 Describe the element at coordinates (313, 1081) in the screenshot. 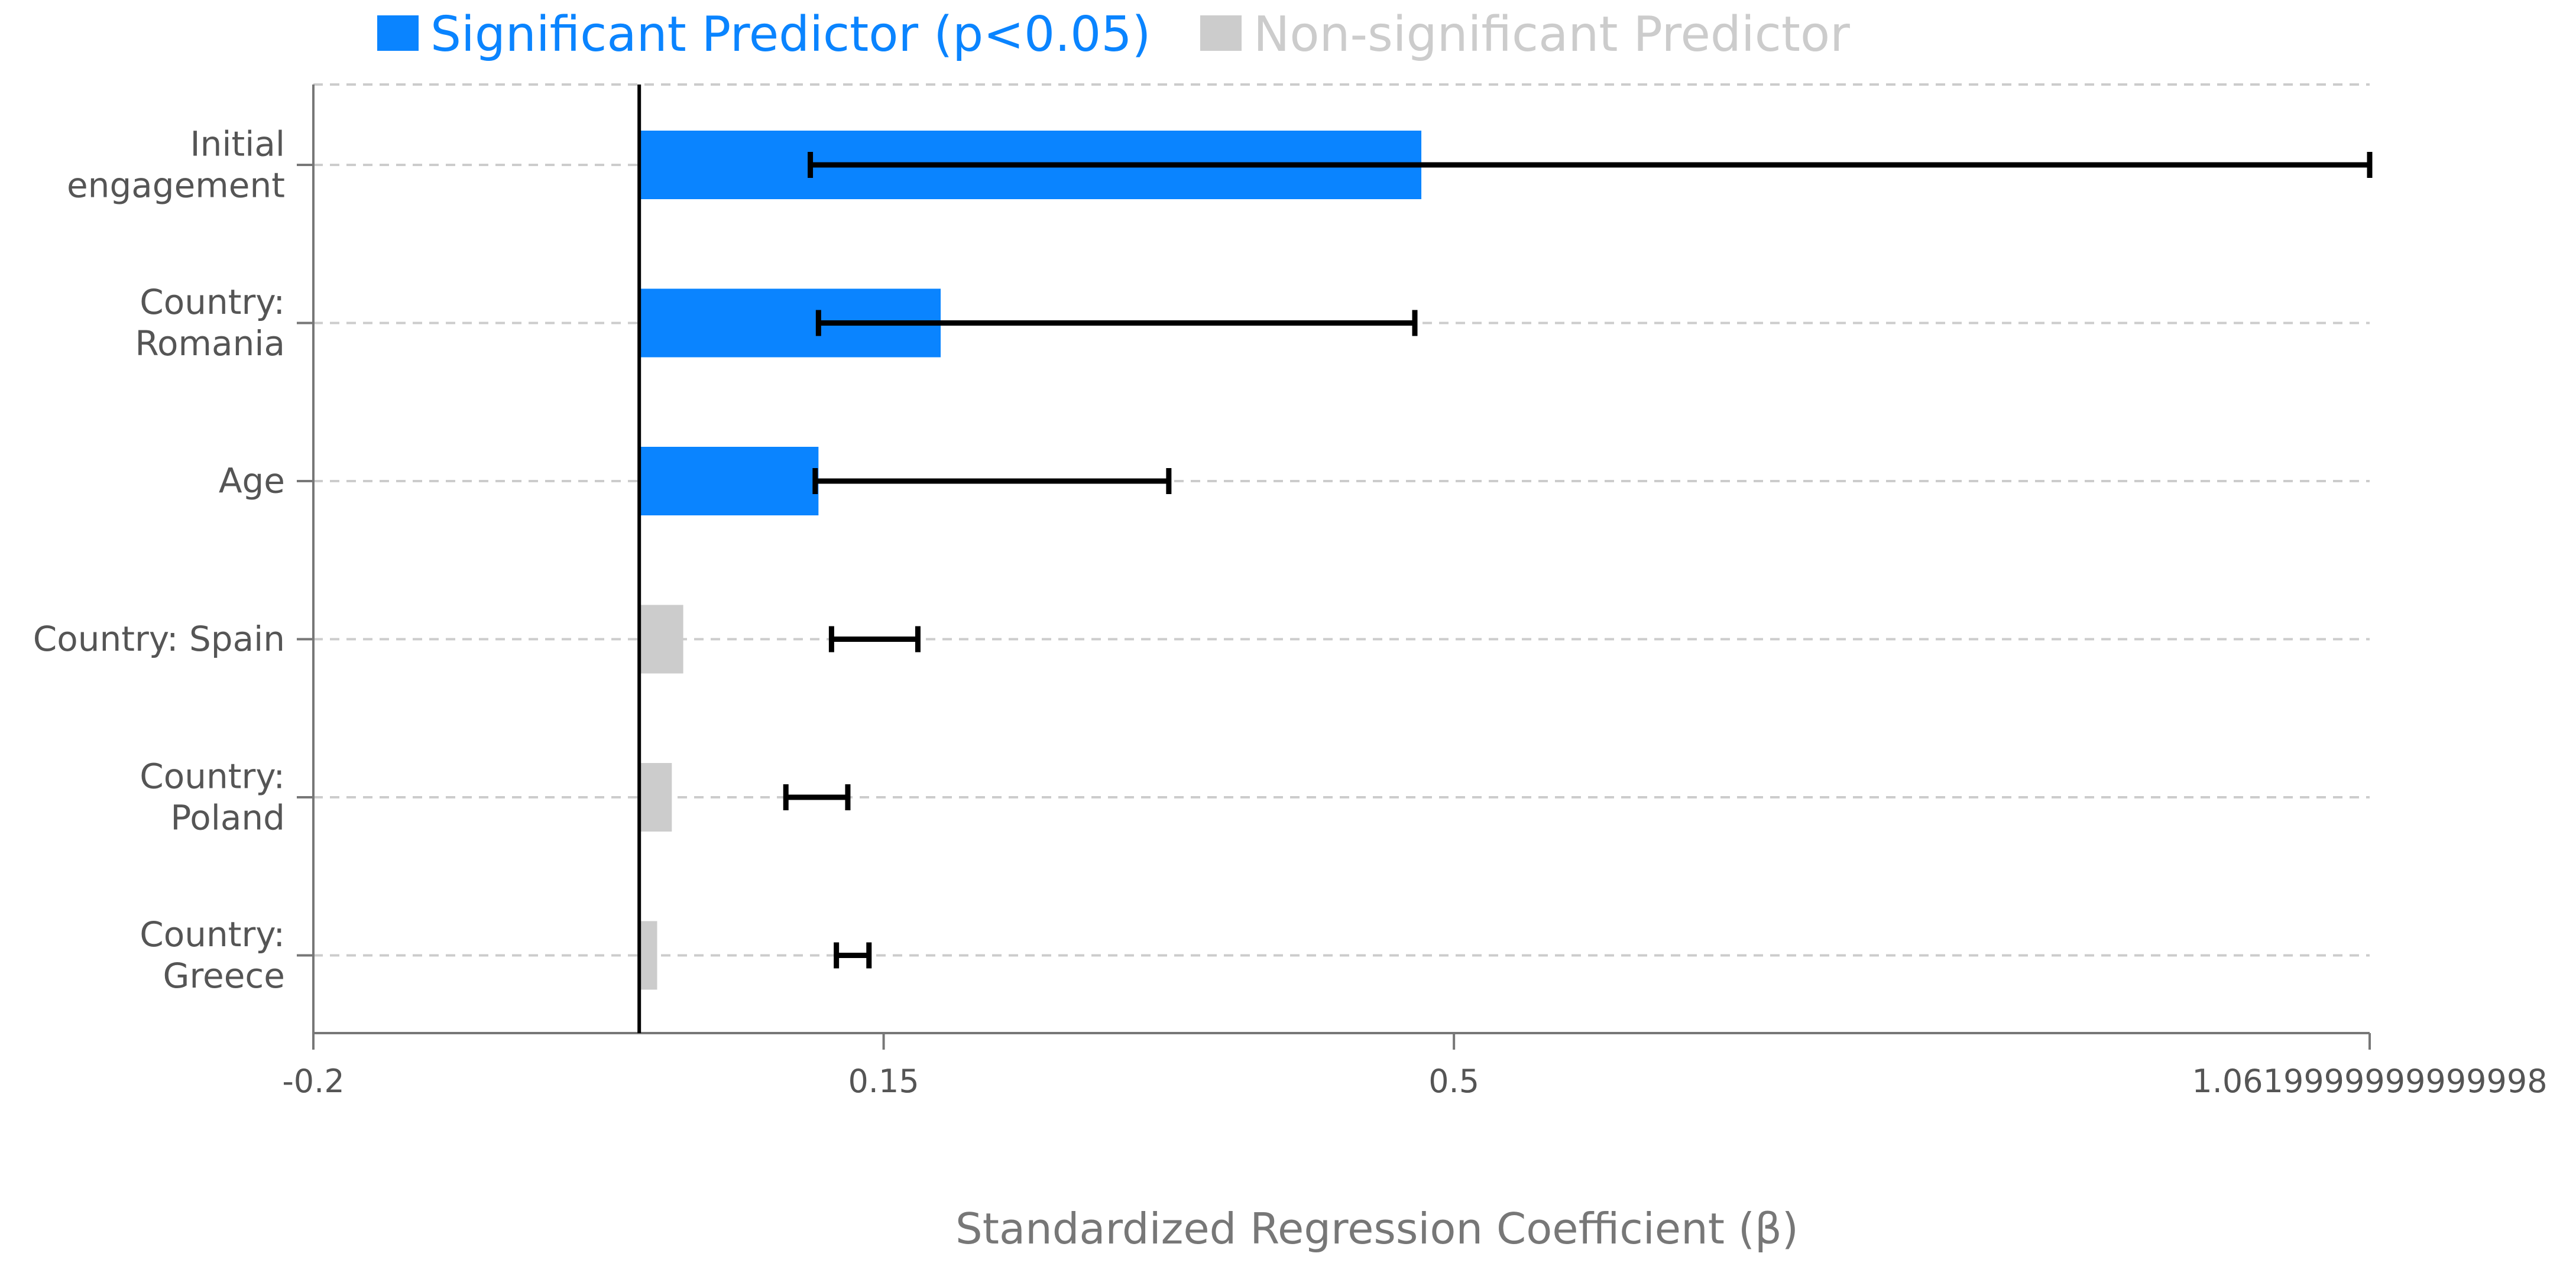

I see `x-tick-label: -0.2` at that location.